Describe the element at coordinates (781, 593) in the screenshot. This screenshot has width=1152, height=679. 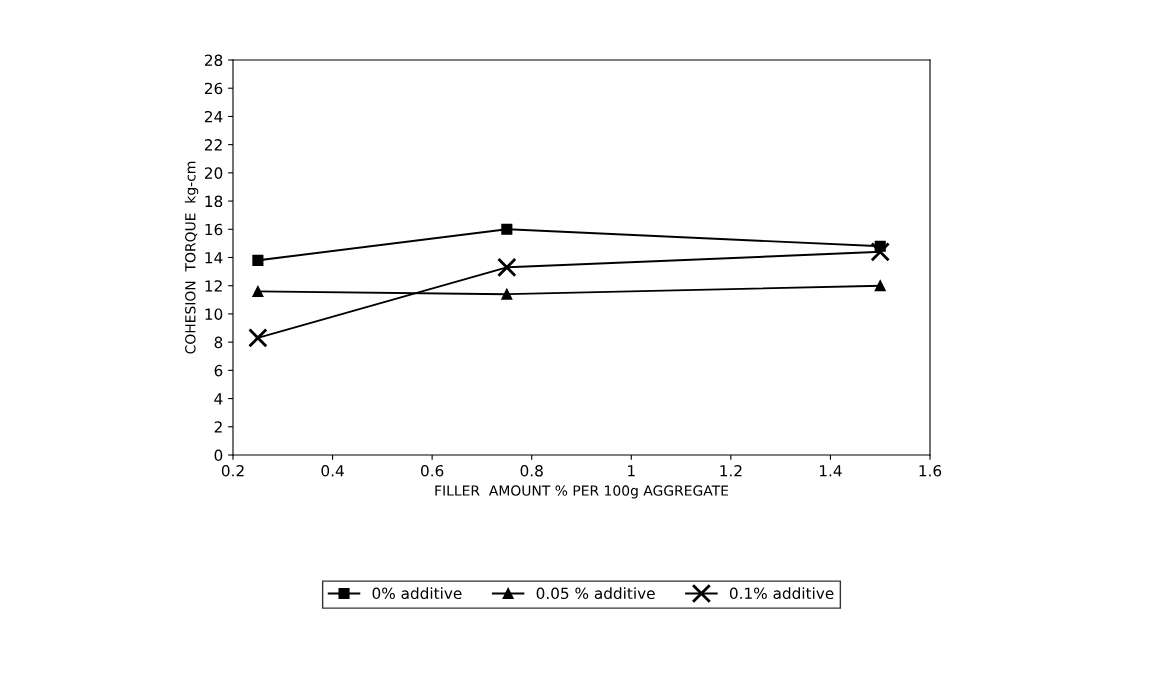
I see `legend-label: 0.1% additive` at that location.